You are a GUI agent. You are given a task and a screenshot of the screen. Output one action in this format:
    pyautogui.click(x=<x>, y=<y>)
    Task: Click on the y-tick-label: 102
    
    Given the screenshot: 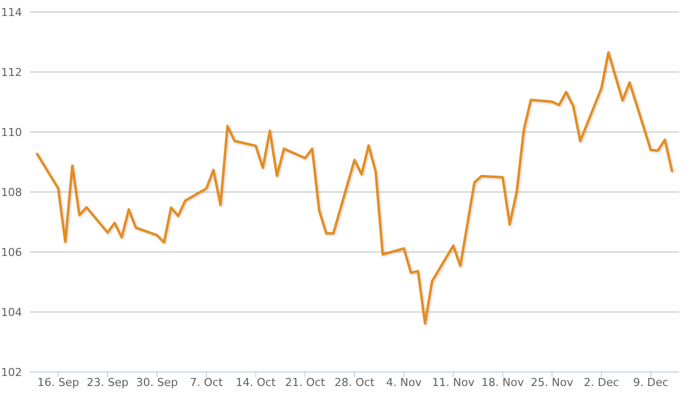 What is the action you would take?
    pyautogui.click(x=11, y=372)
    